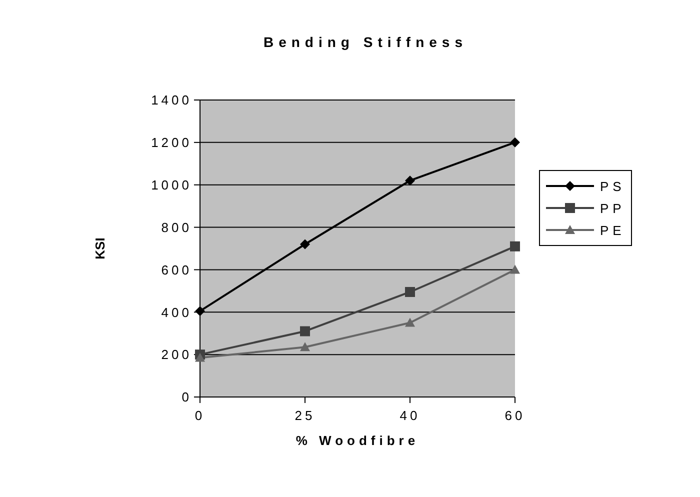 This screenshot has height=497, width=700. What do you see at coordinates (613, 208) in the screenshot?
I see `legend-label: PP` at bounding box center [613, 208].